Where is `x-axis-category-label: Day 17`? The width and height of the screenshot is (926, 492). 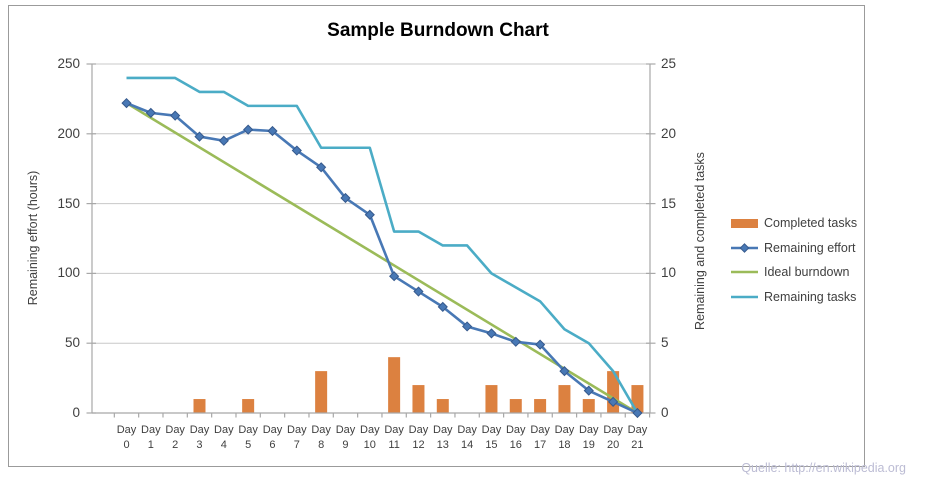 x-axis-category-label: Day 17 is located at coordinates (540, 437).